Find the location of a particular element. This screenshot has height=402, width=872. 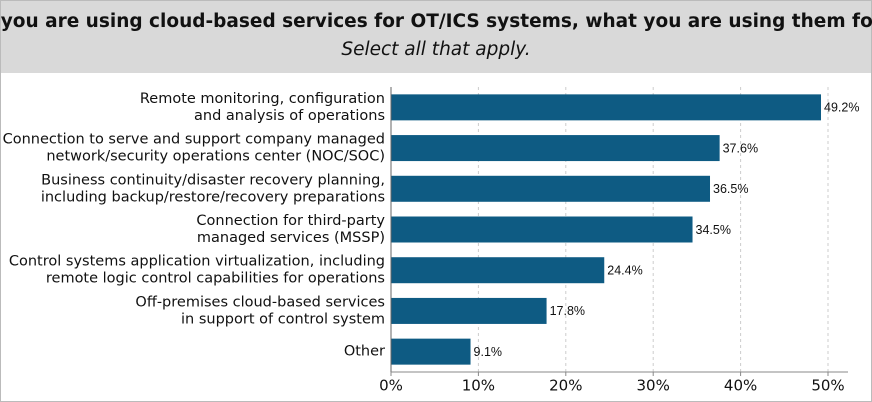

category-label: Remote monitoring, configuration is located at coordinates (262, 99).